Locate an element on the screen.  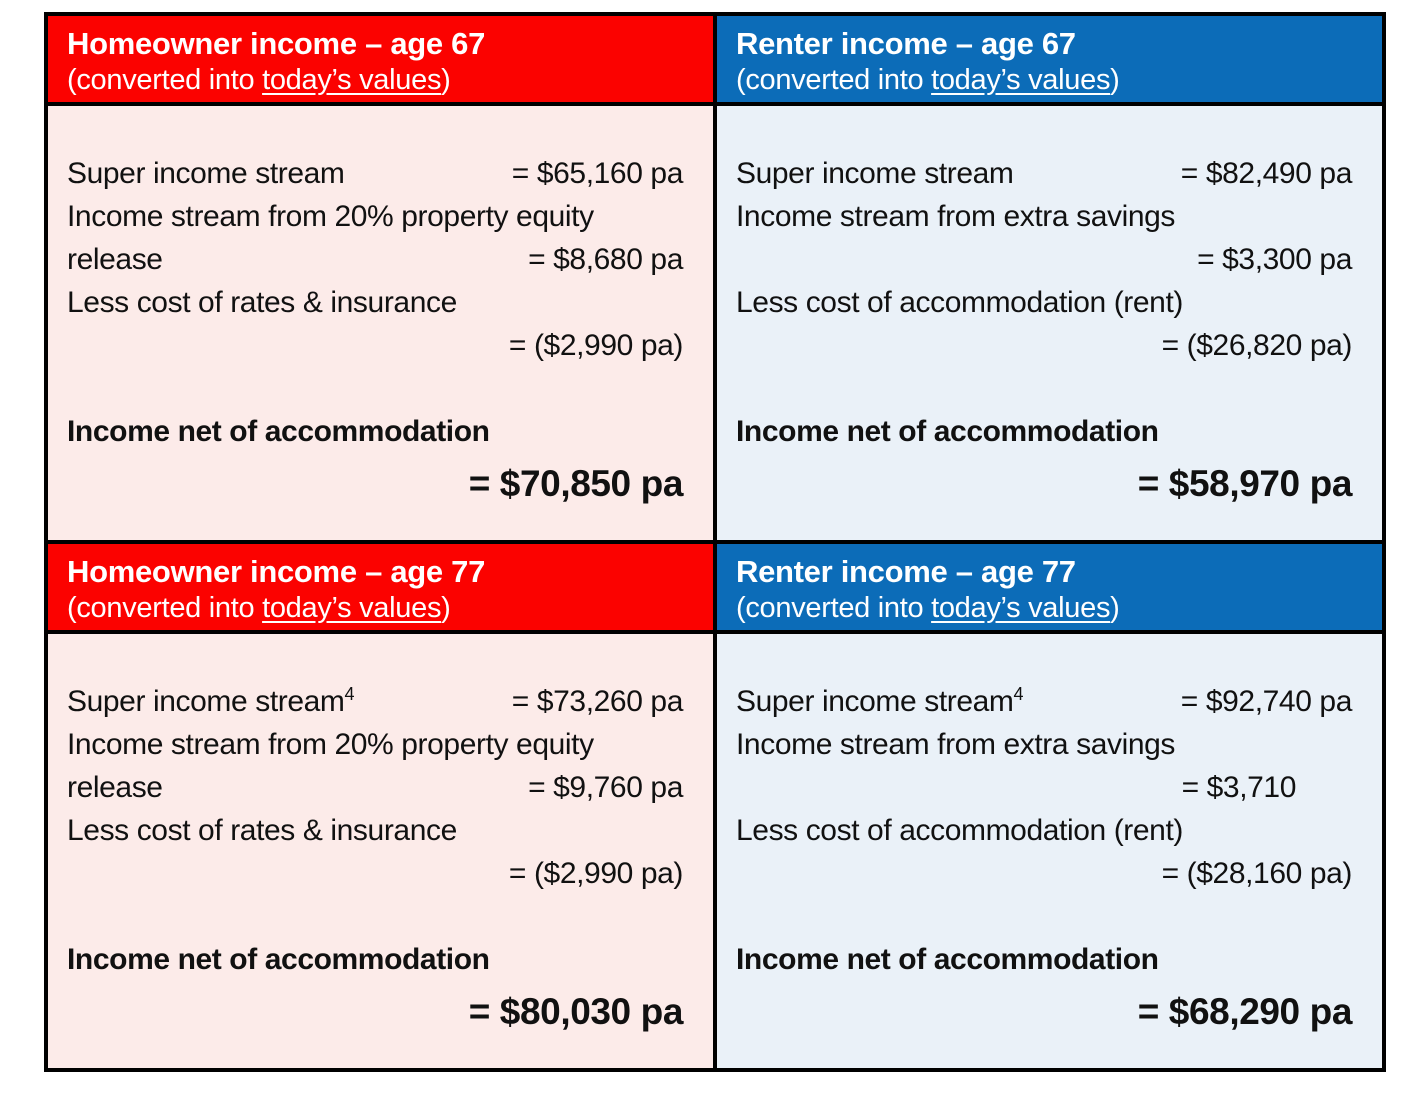
equity-release-row: release = $8,680 pa is located at coordinates (375, 259).